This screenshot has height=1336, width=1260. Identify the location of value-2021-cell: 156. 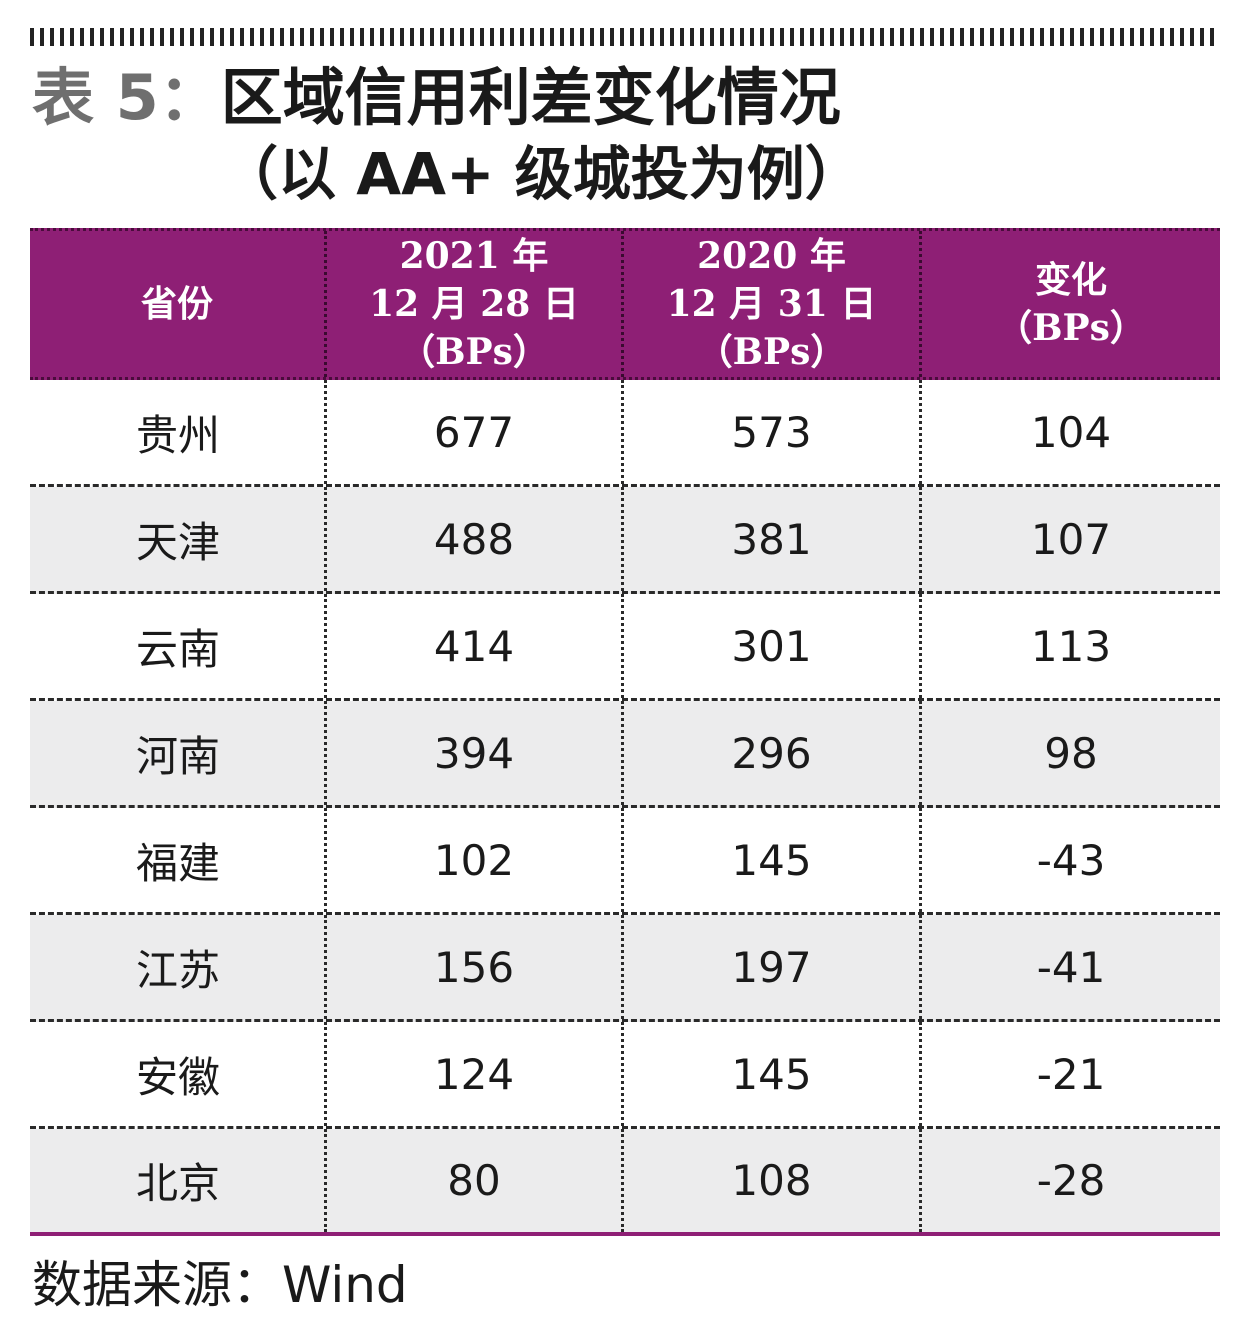
(475, 967).